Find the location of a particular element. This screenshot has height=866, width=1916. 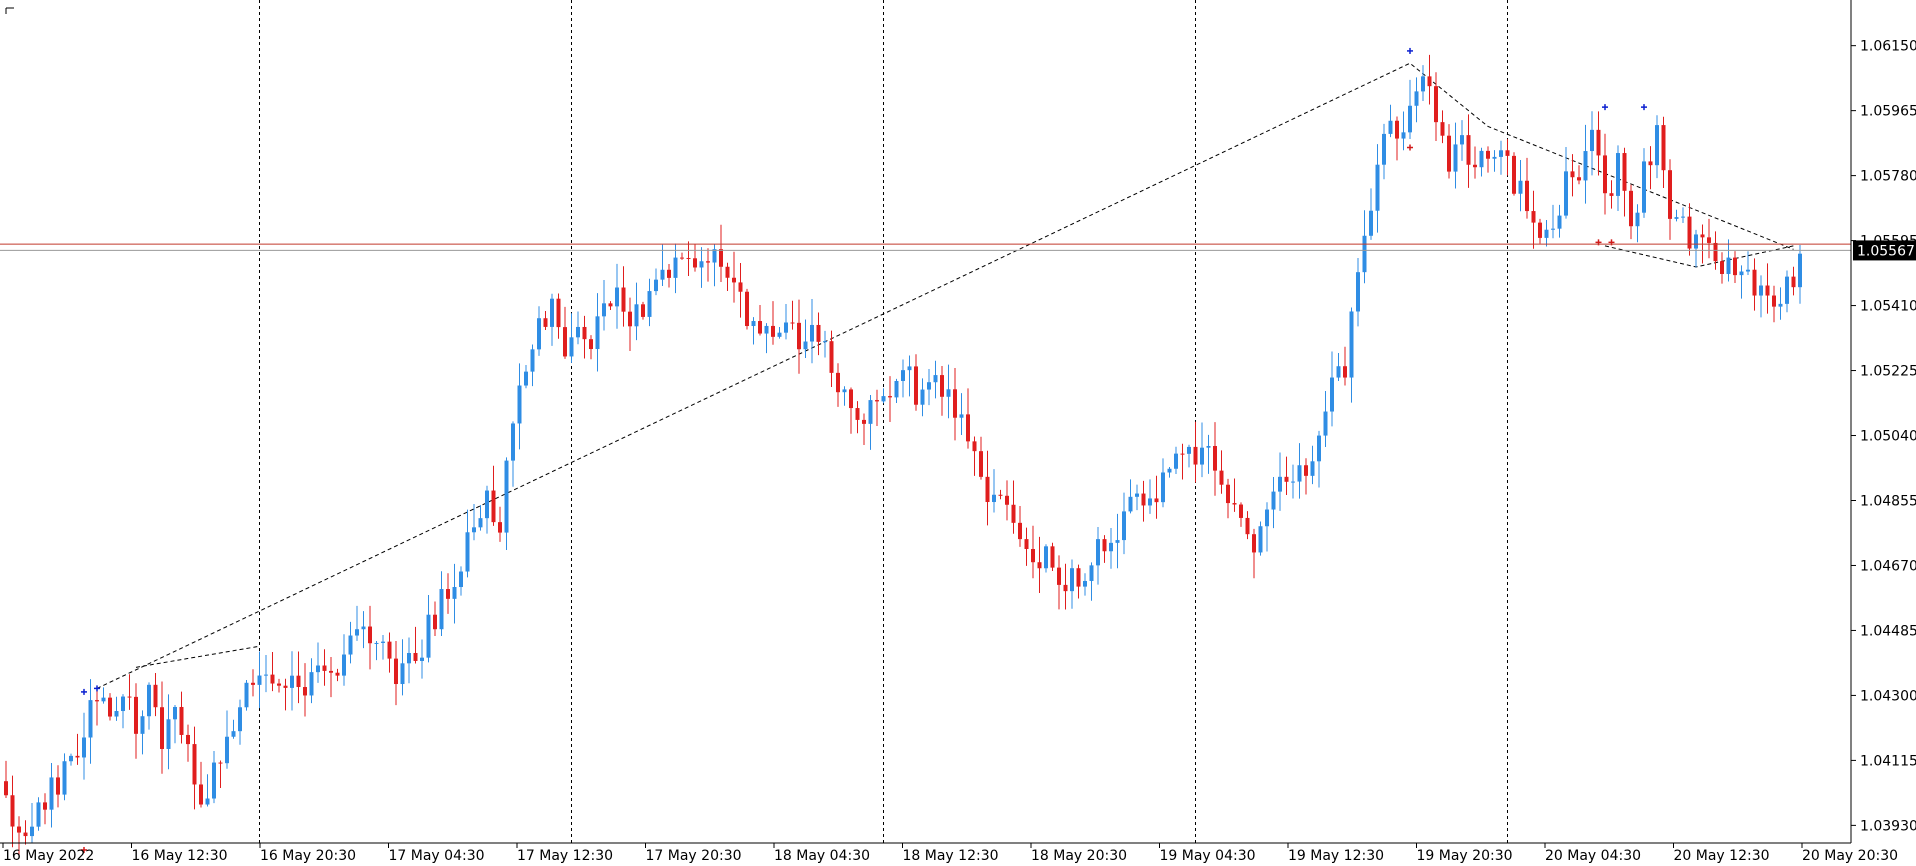

time-tick-label: 16 May 20:30 is located at coordinates (308, 856).